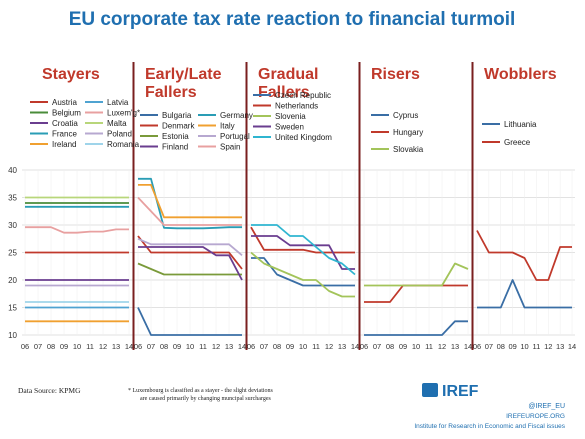 The width and height of the screenshot is (585, 439). I want to click on legend-label: Spain, so click(230, 147).